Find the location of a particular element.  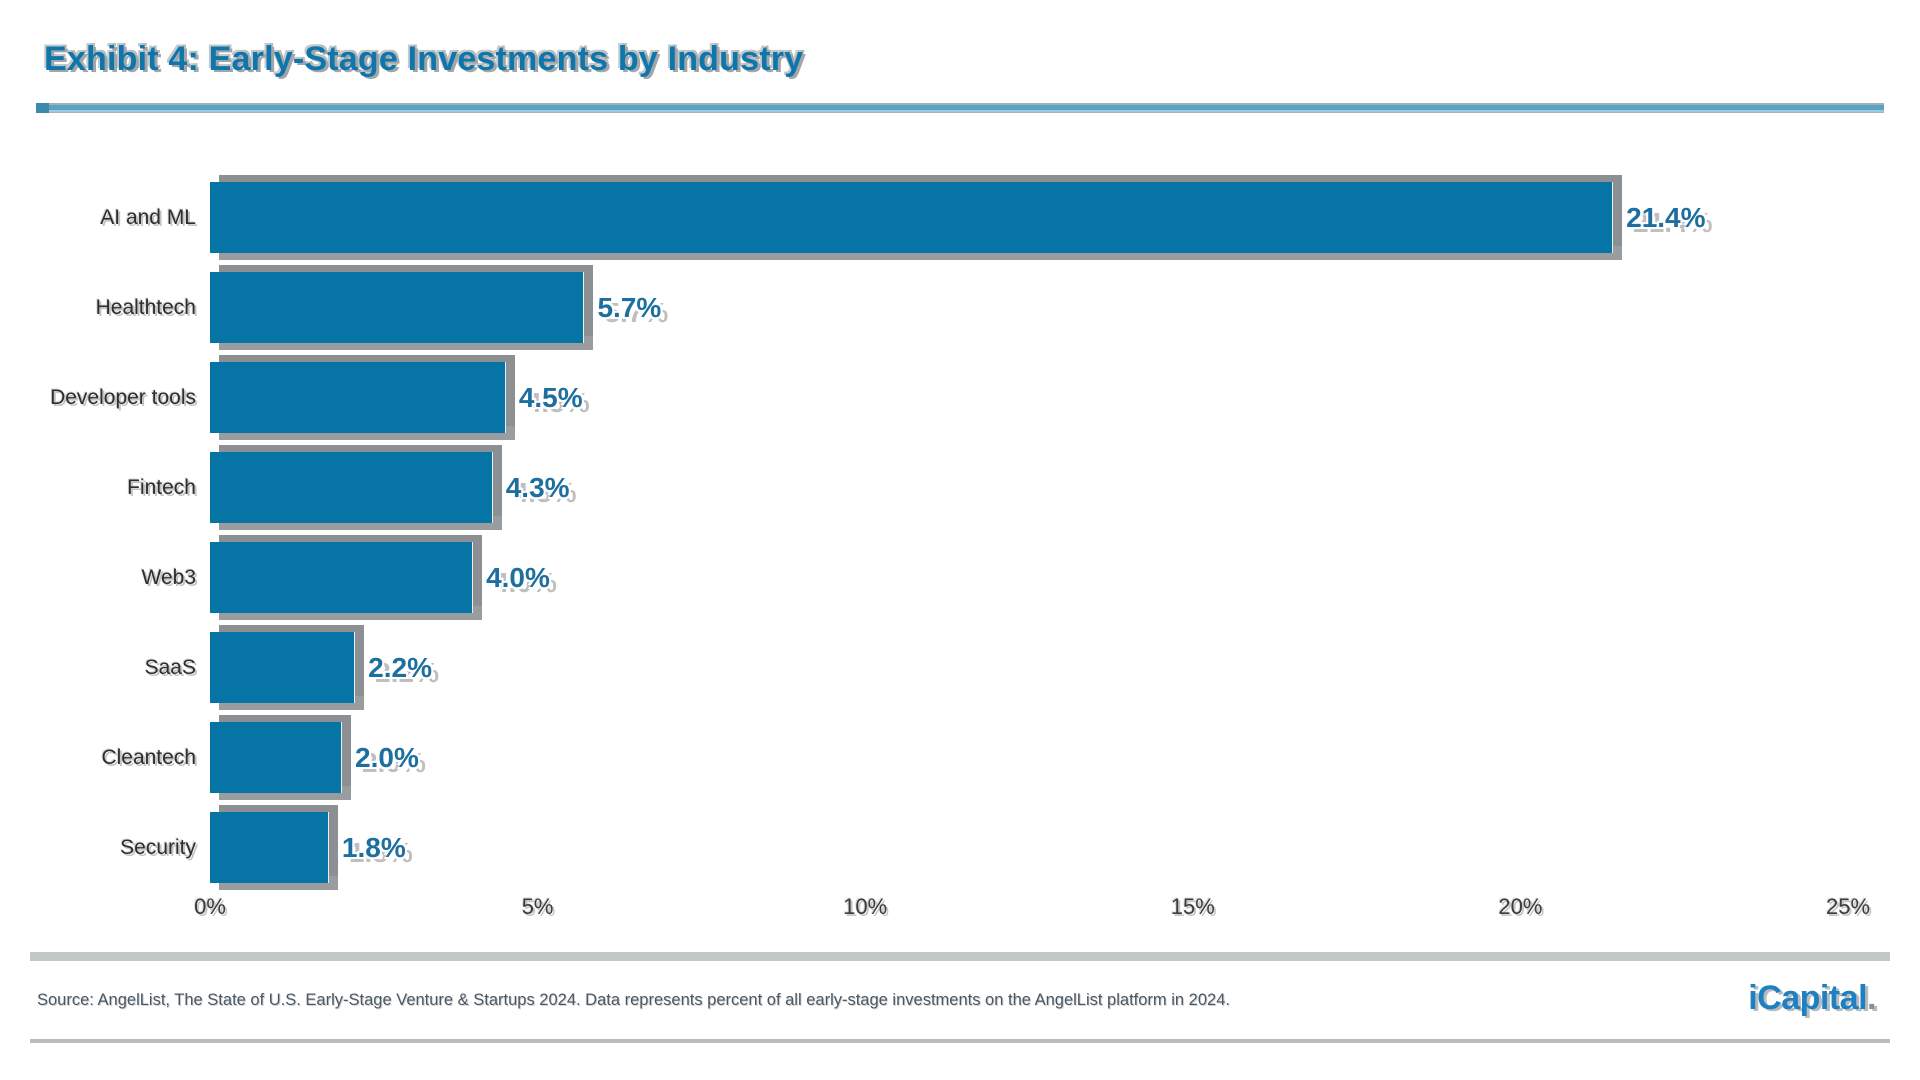

bar-row: SaaS 2.2% is located at coordinates (996, 667).